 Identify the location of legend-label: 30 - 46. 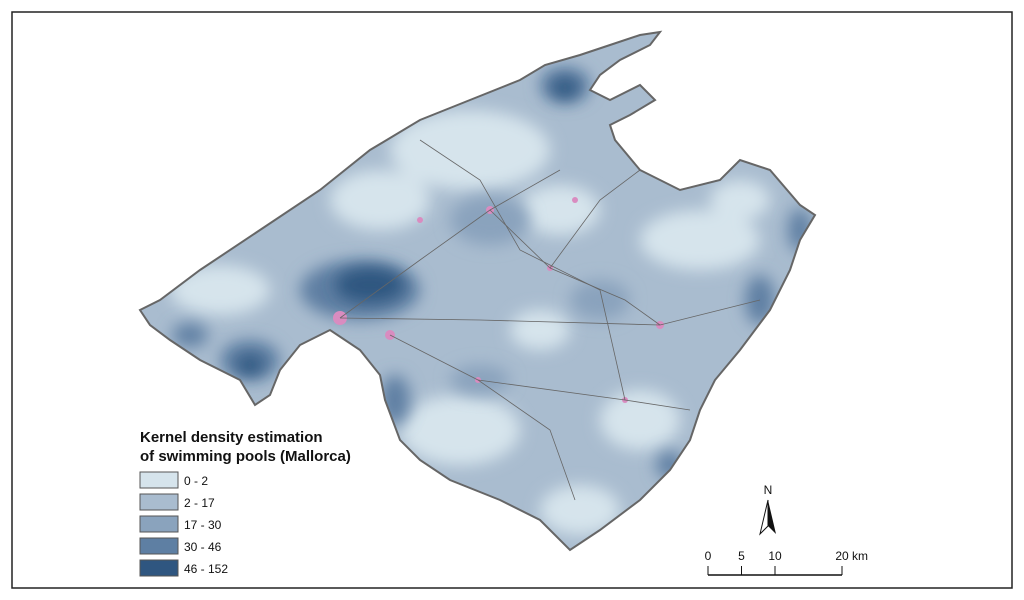
(203, 547).